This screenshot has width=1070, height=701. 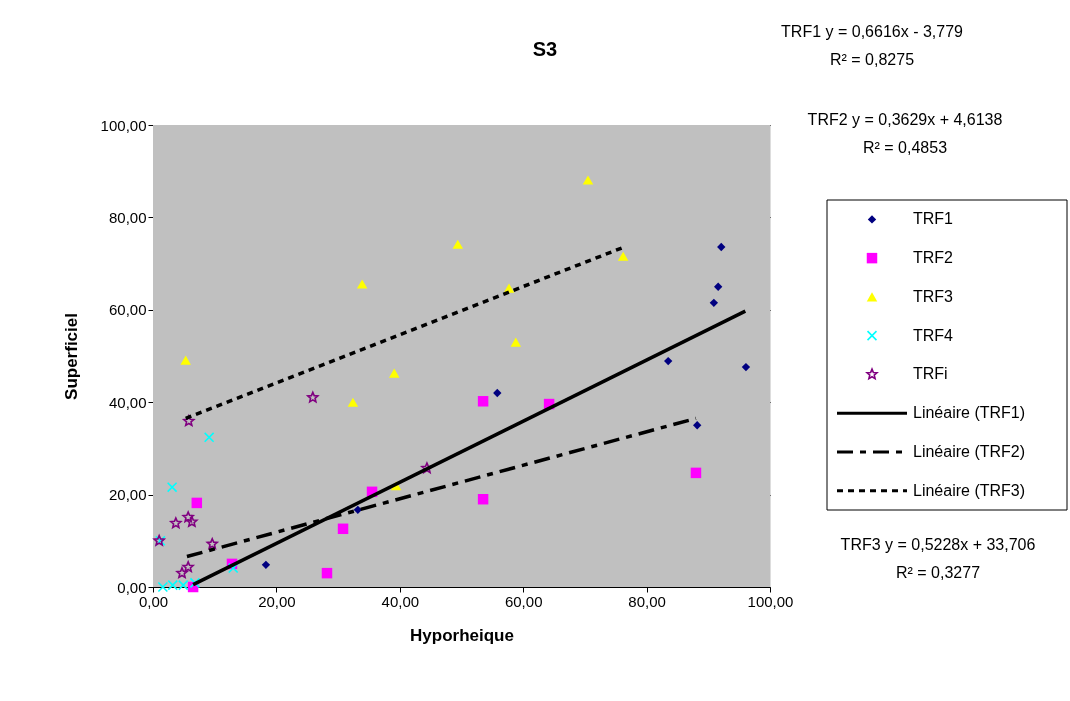 What do you see at coordinates (127, 310) in the screenshot?
I see `y-tick-label: 60,00` at bounding box center [127, 310].